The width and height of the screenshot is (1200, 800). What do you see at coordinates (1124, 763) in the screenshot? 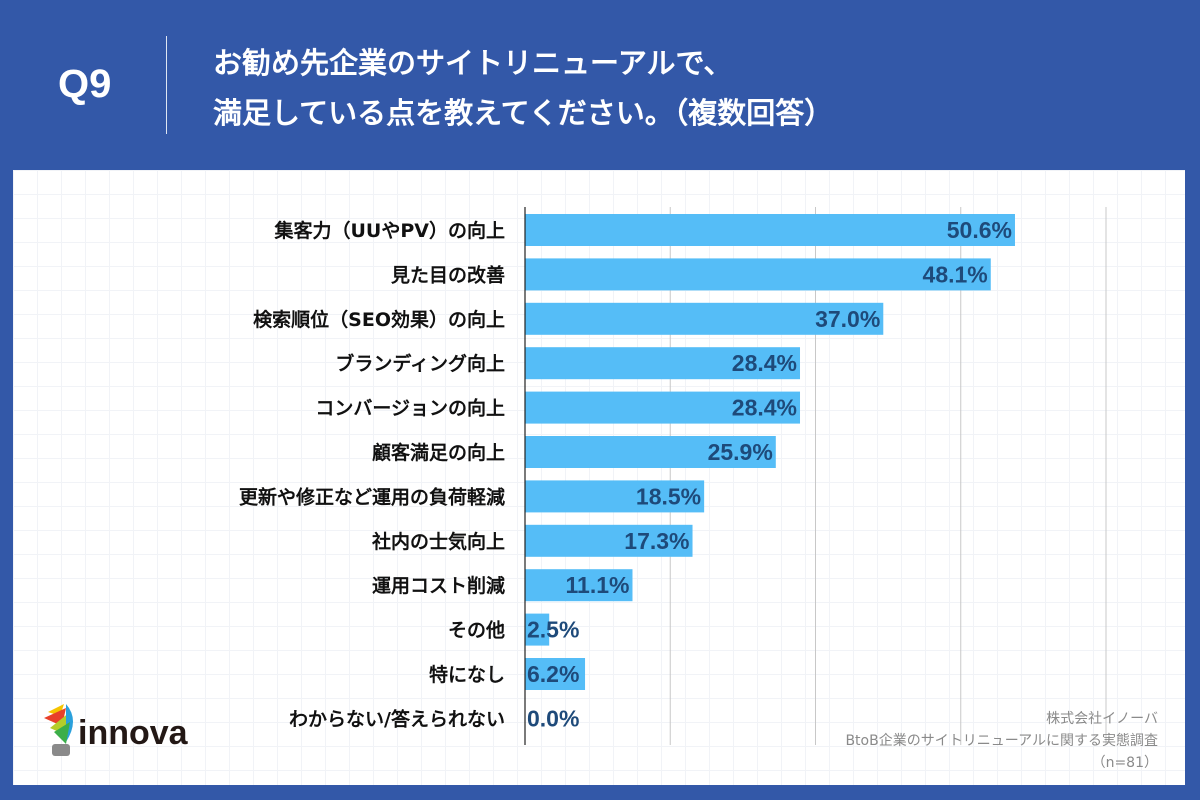
I see `source-sample: （n=81）` at bounding box center [1124, 763].